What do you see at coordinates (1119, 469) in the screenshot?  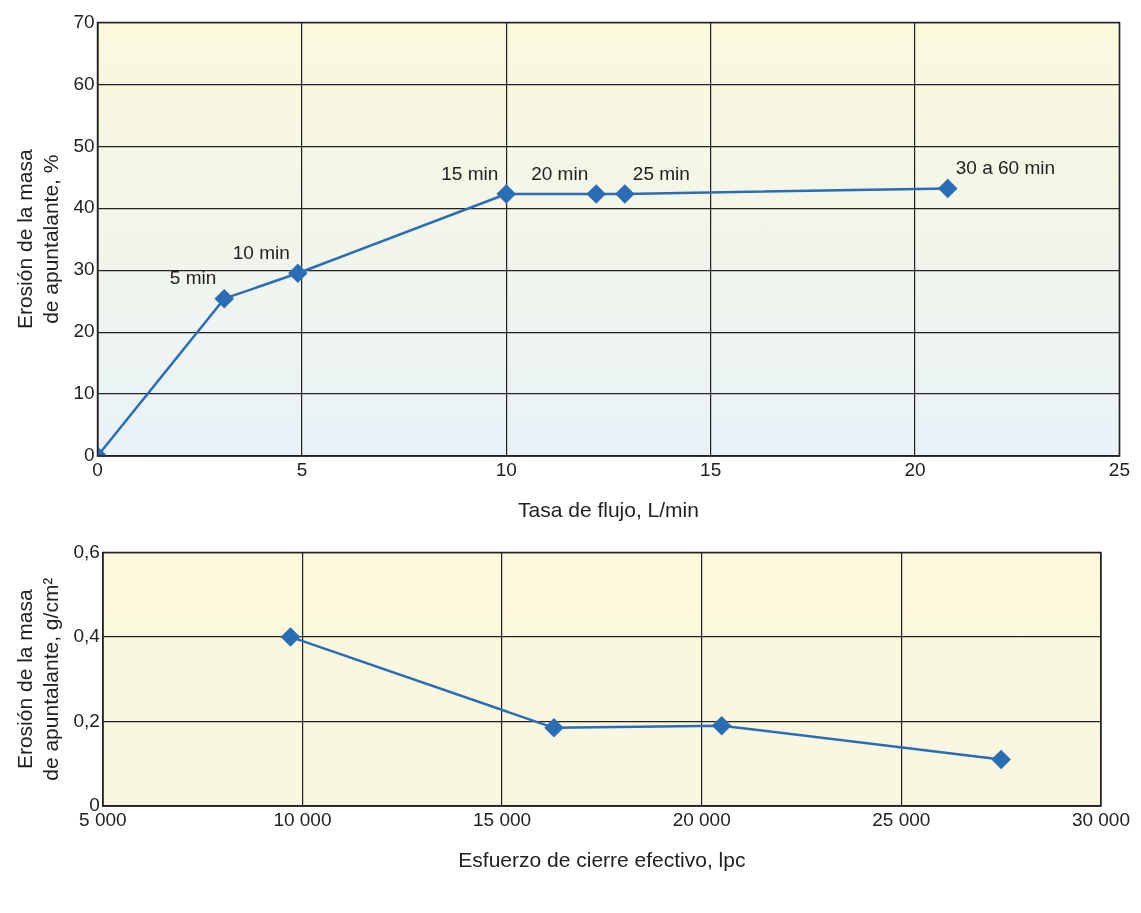 I see `x-tick-label: 25` at bounding box center [1119, 469].